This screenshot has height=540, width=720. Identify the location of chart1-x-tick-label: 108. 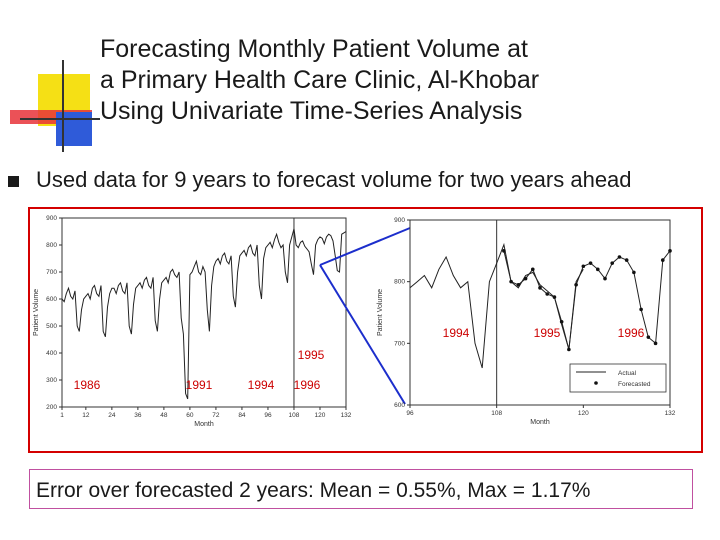
(294, 415).